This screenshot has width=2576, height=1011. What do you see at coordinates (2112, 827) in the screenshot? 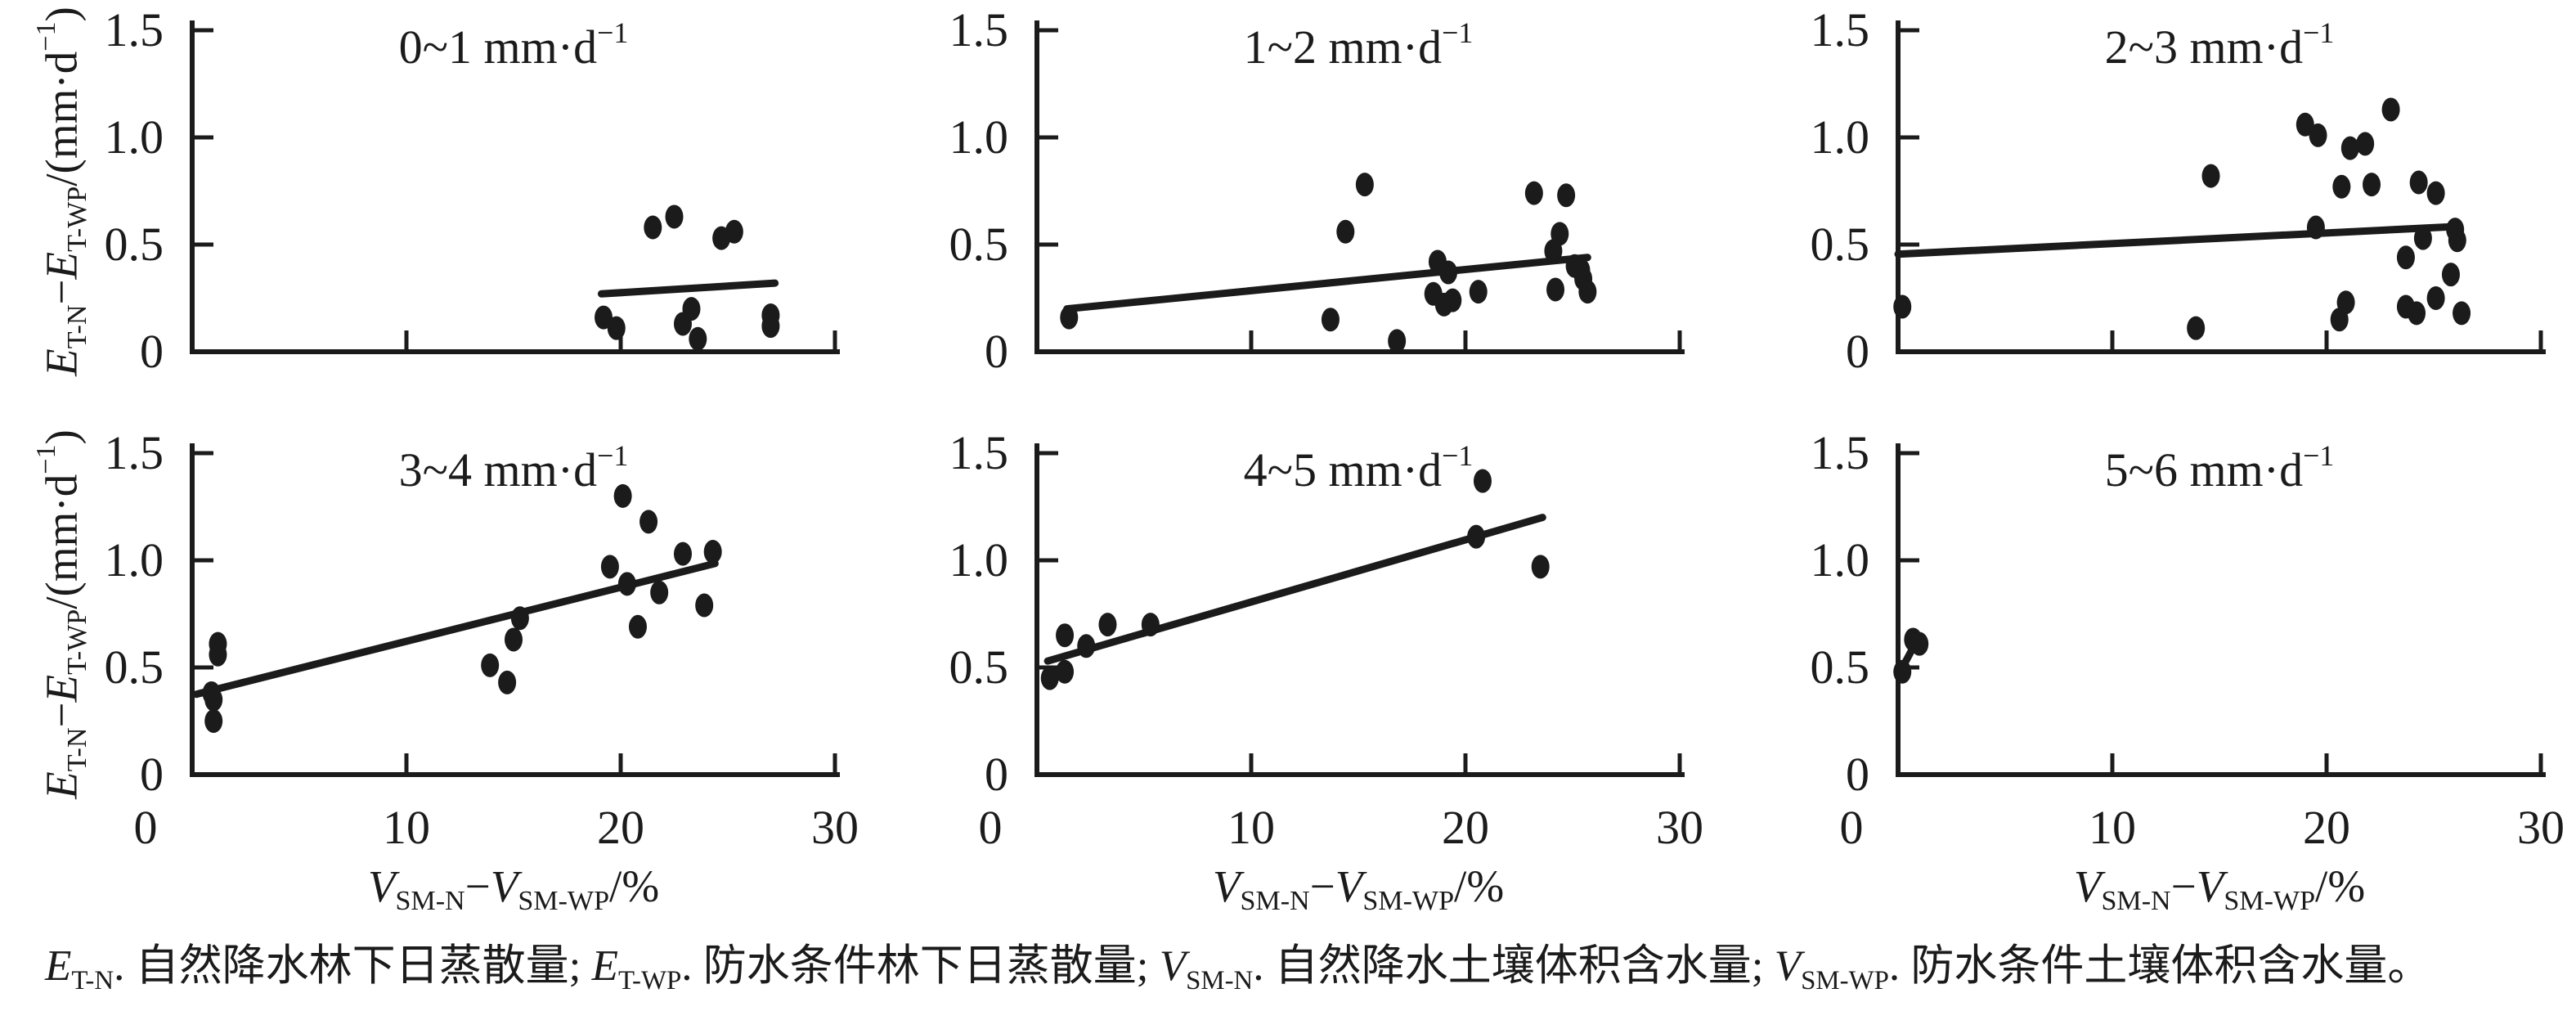
I see `x-tick-label: 10` at bounding box center [2112, 827].